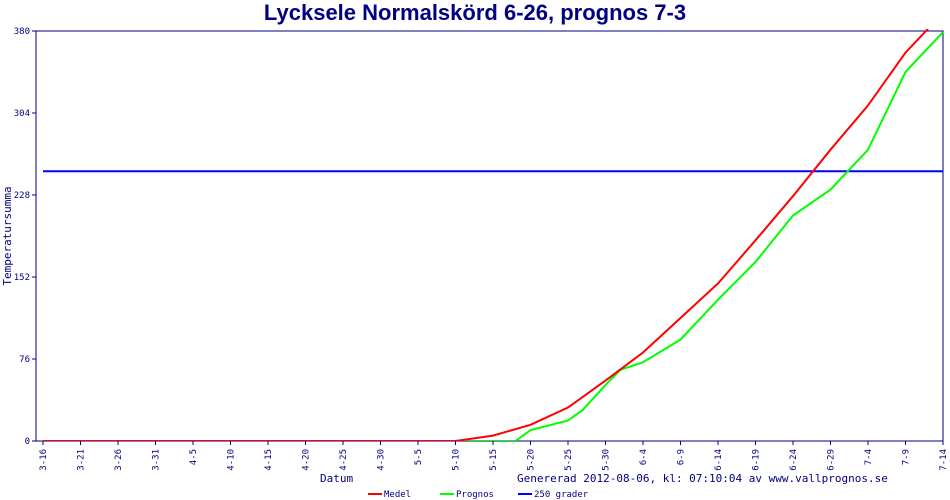 The height and width of the screenshot is (500, 950). I want to click on x-tick-label: 5-15, so click(494, 460).